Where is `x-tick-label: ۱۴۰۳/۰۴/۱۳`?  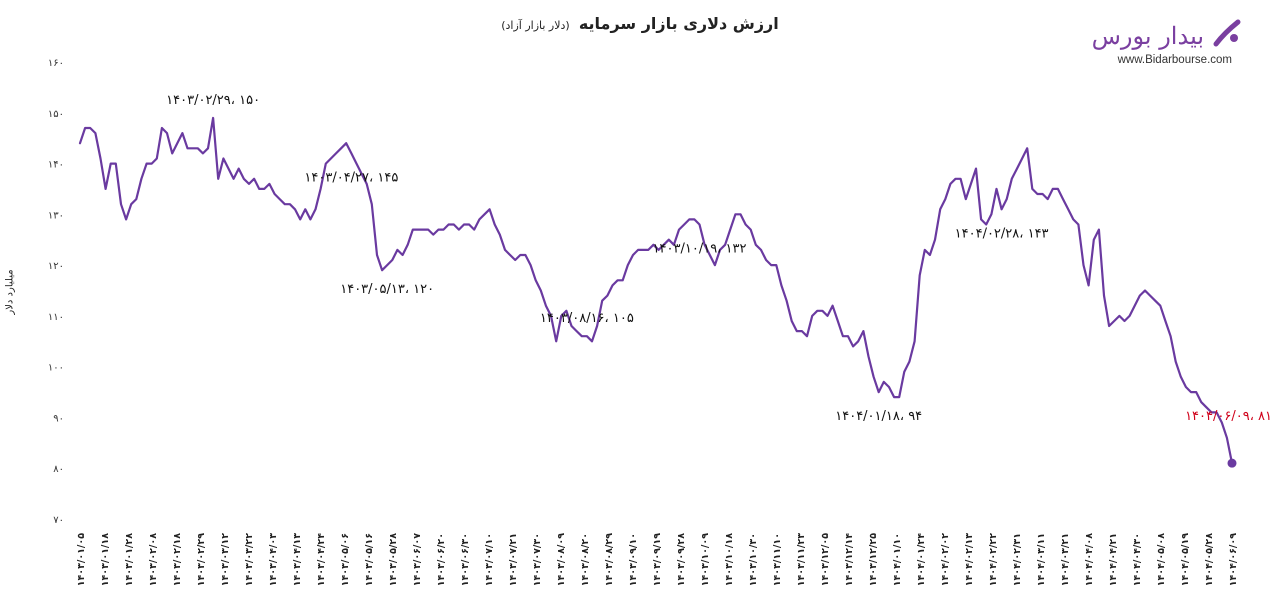 x-tick-label: ۱۴۰۳/۰۴/۱۳ is located at coordinates (297, 560).